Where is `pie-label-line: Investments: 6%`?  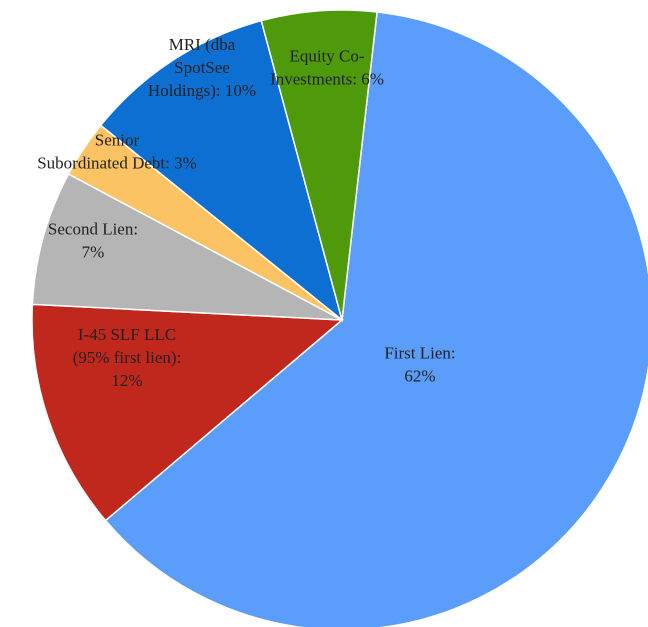
pie-label-line: Investments: 6% is located at coordinates (327, 79).